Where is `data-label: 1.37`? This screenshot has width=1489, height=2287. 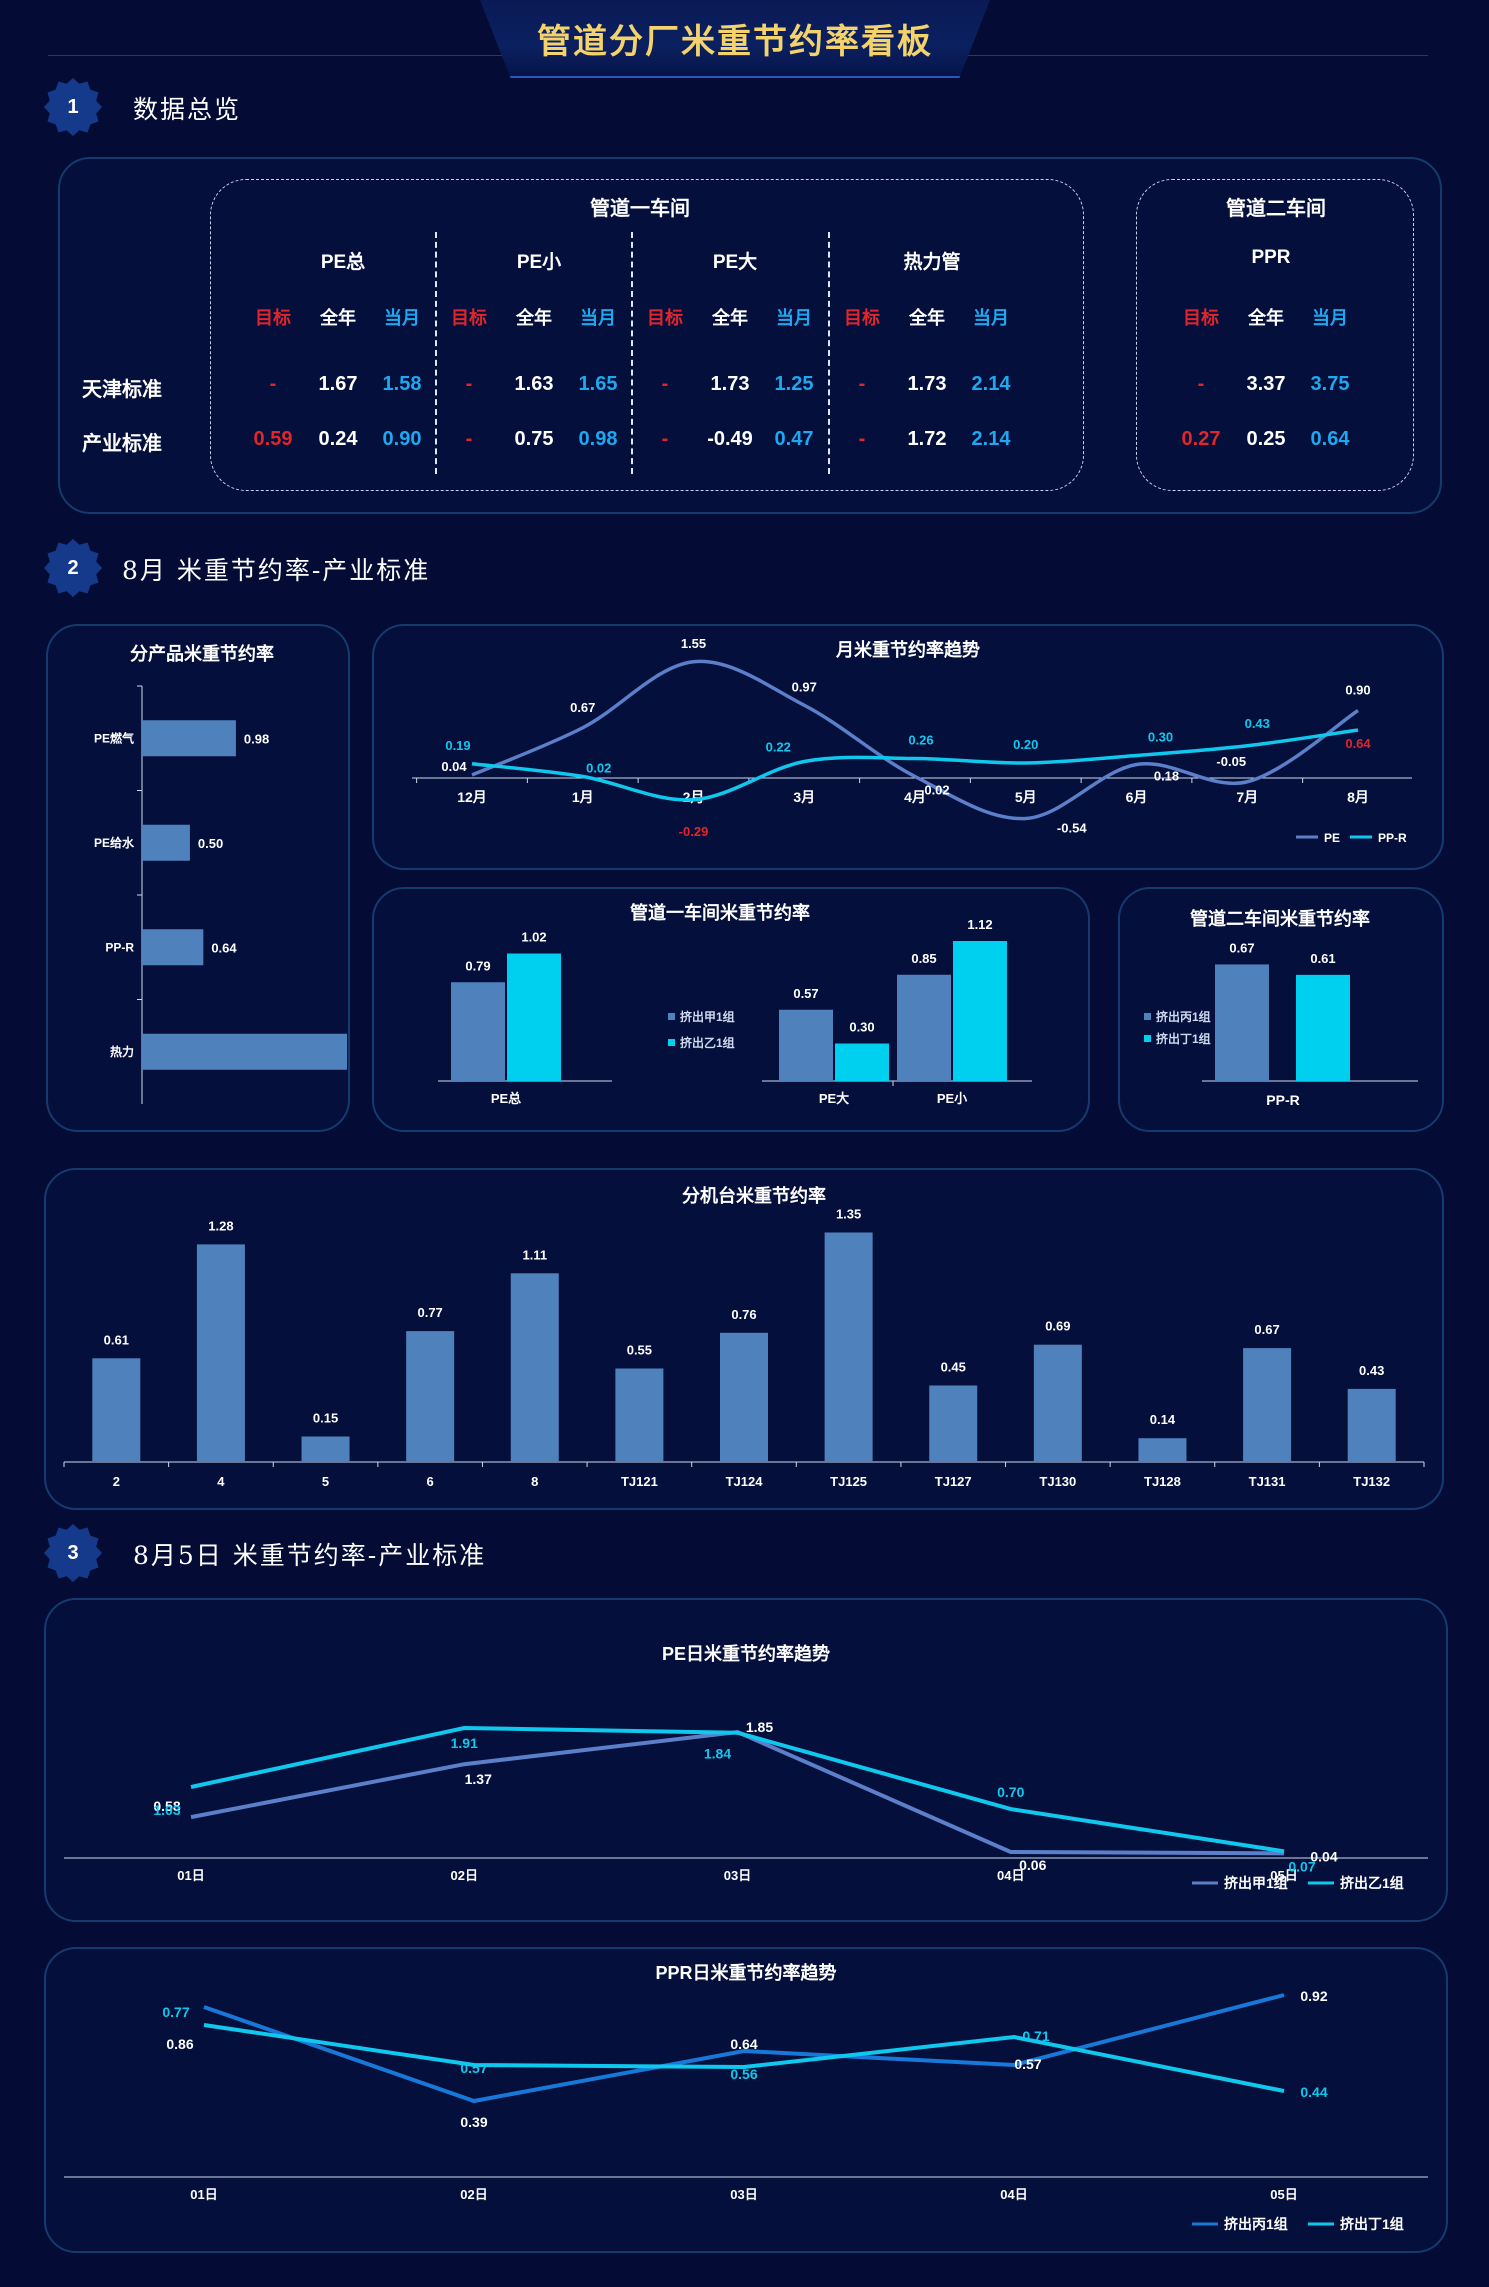 data-label: 1.37 is located at coordinates (478, 1779).